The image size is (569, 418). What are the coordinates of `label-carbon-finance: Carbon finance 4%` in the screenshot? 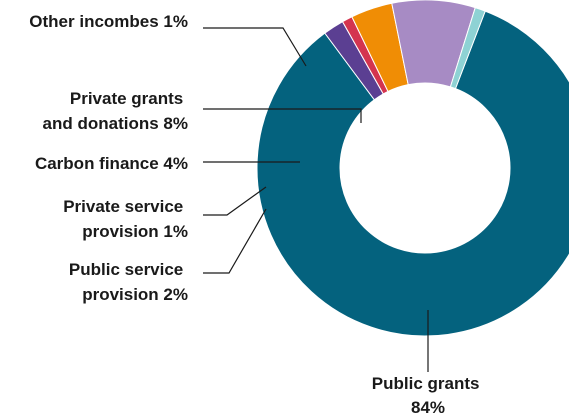 It's located at (111, 163).